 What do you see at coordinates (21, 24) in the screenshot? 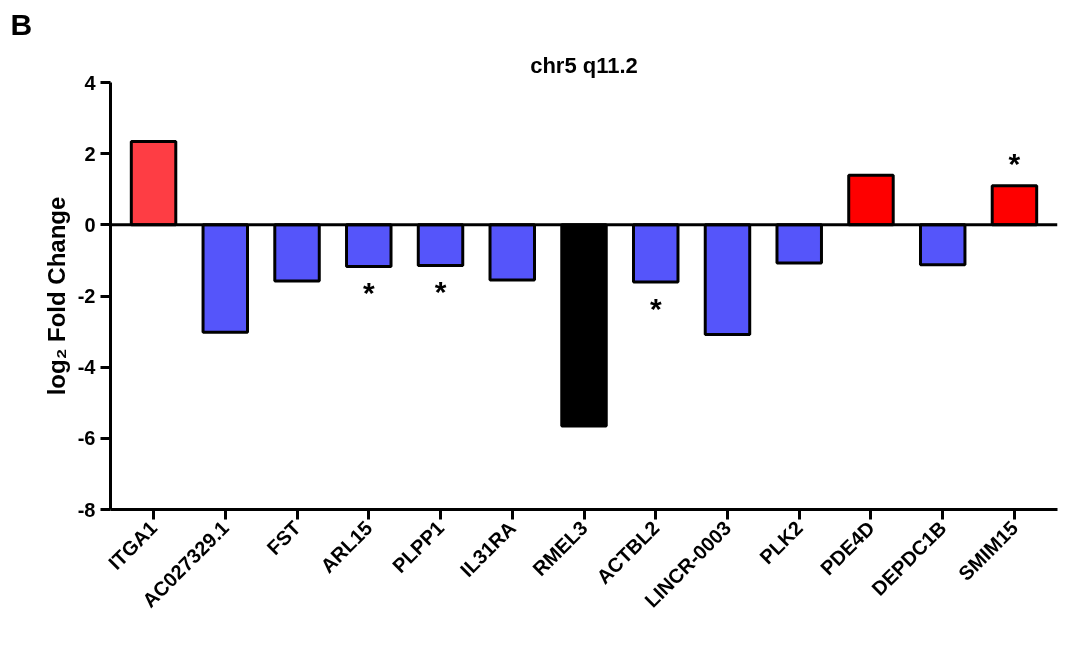
I see `text: B` at bounding box center [21, 24].